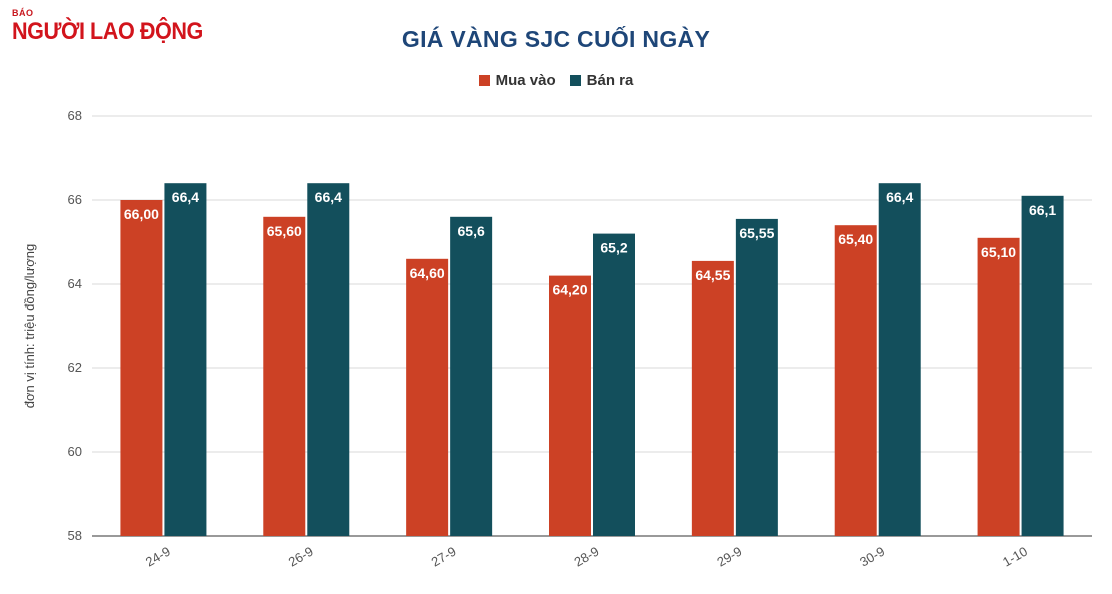  What do you see at coordinates (872, 557) in the screenshot?
I see `x-tick-label: 30-9` at bounding box center [872, 557].